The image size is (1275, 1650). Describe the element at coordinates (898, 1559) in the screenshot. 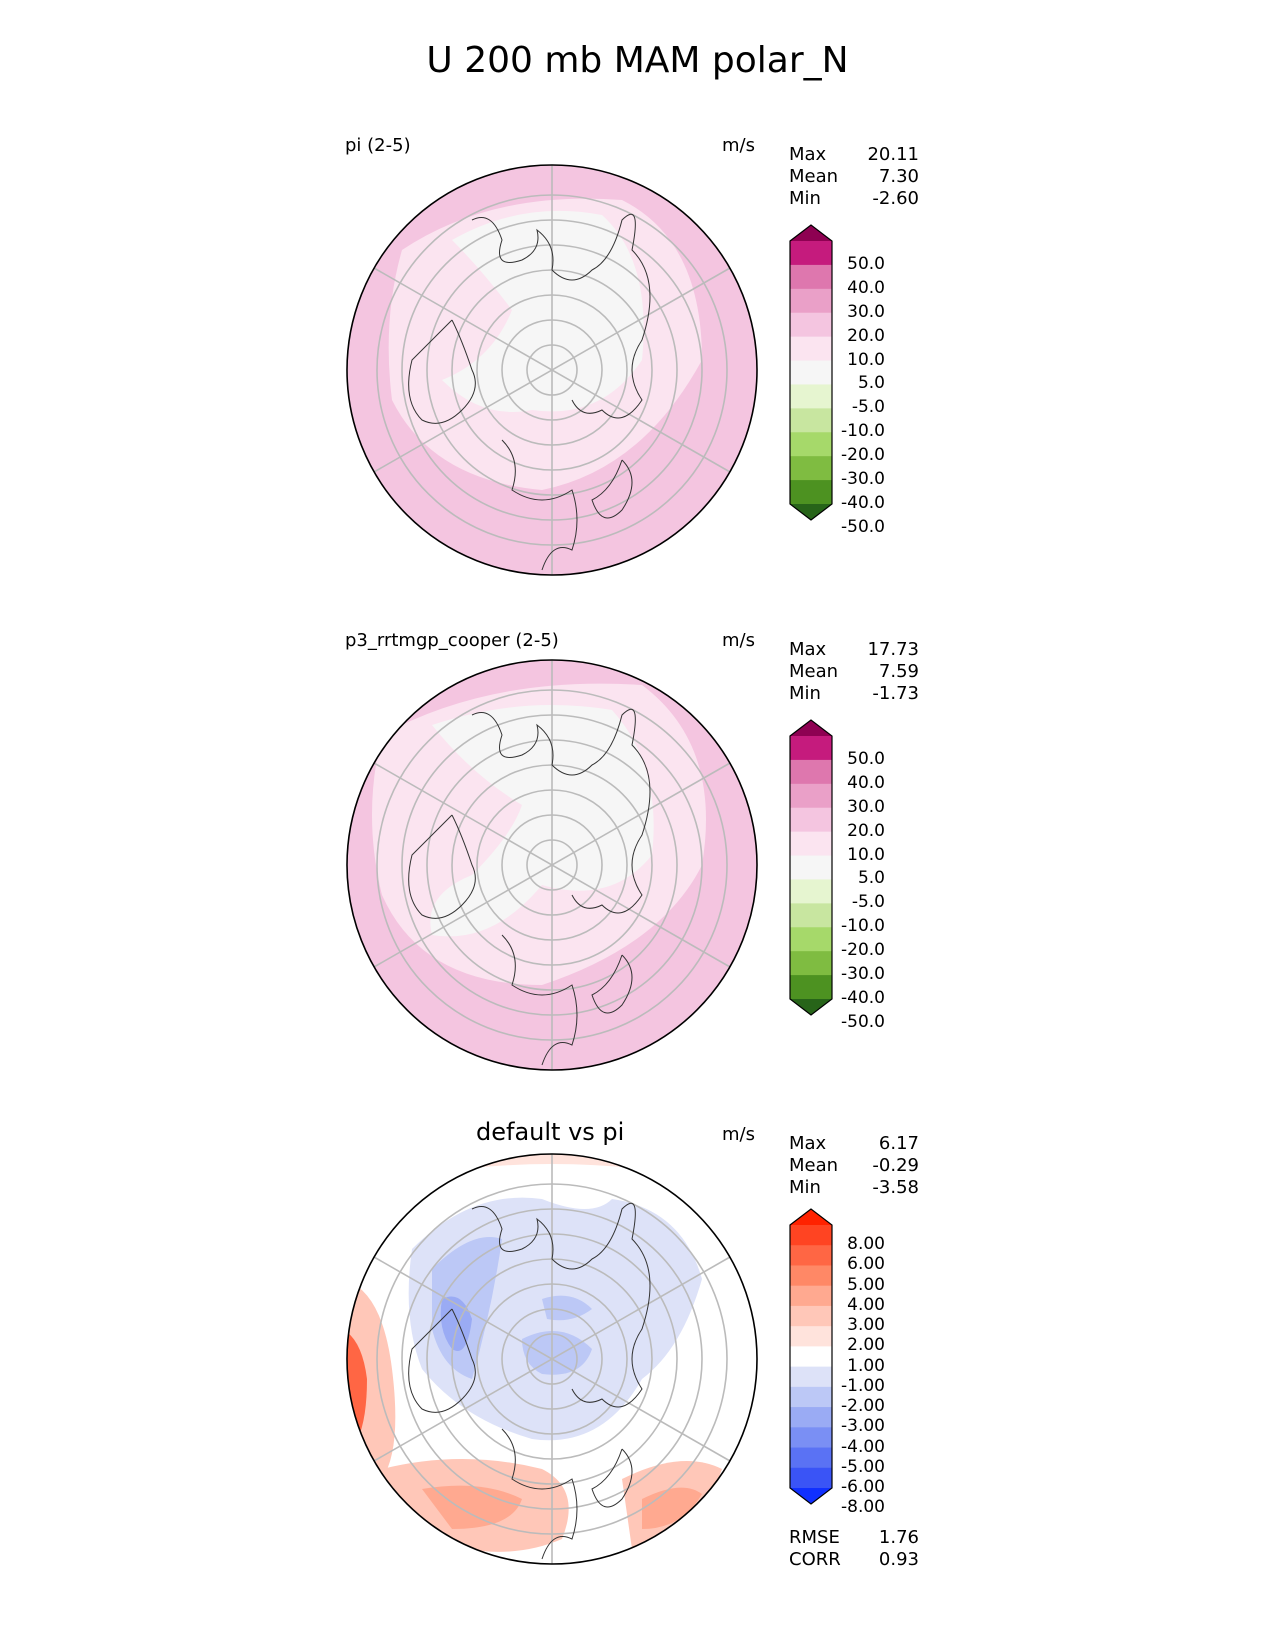

I see `stat-value: 0.93` at that location.